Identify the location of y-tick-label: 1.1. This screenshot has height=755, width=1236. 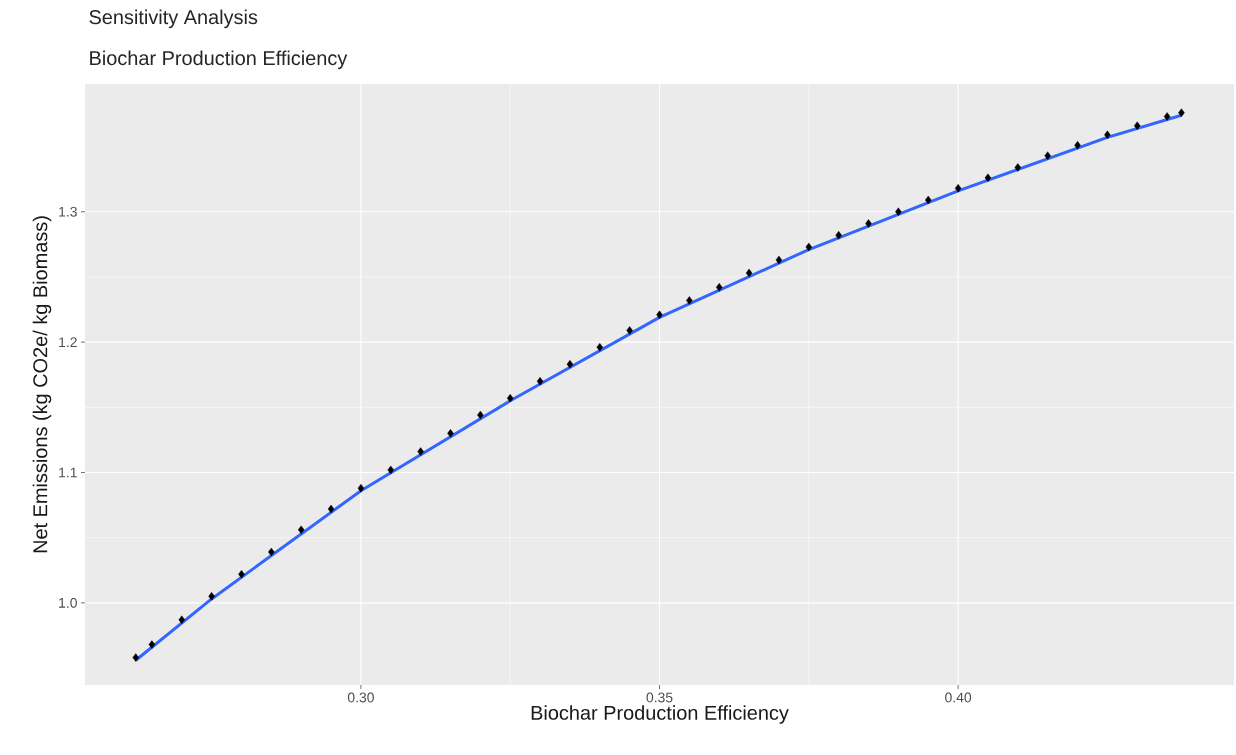
(68, 472).